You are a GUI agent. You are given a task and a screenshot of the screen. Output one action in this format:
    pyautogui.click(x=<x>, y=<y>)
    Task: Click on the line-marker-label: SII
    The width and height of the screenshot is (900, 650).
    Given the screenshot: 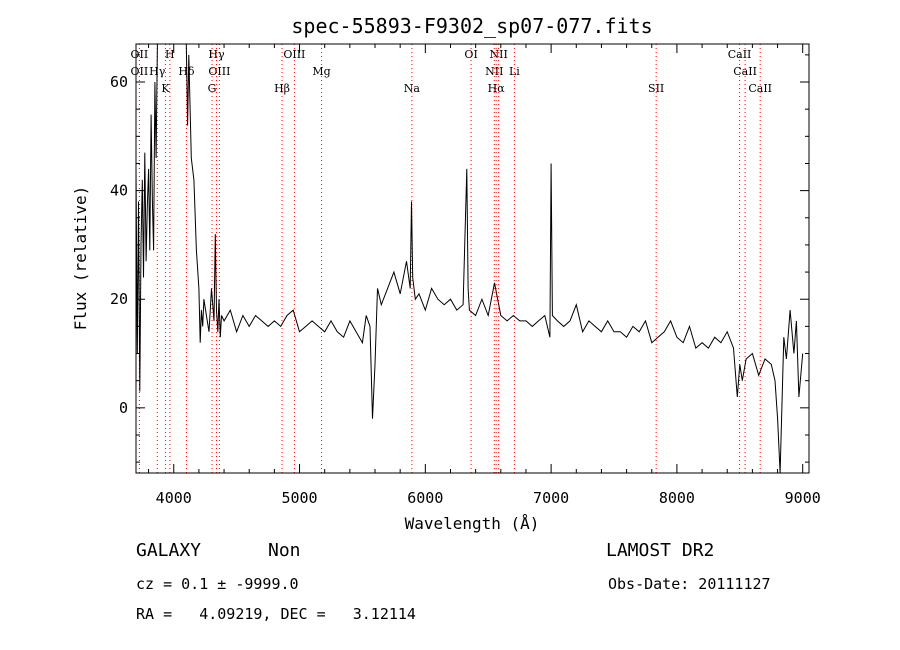 What is the action you would take?
    pyautogui.click(x=656, y=88)
    